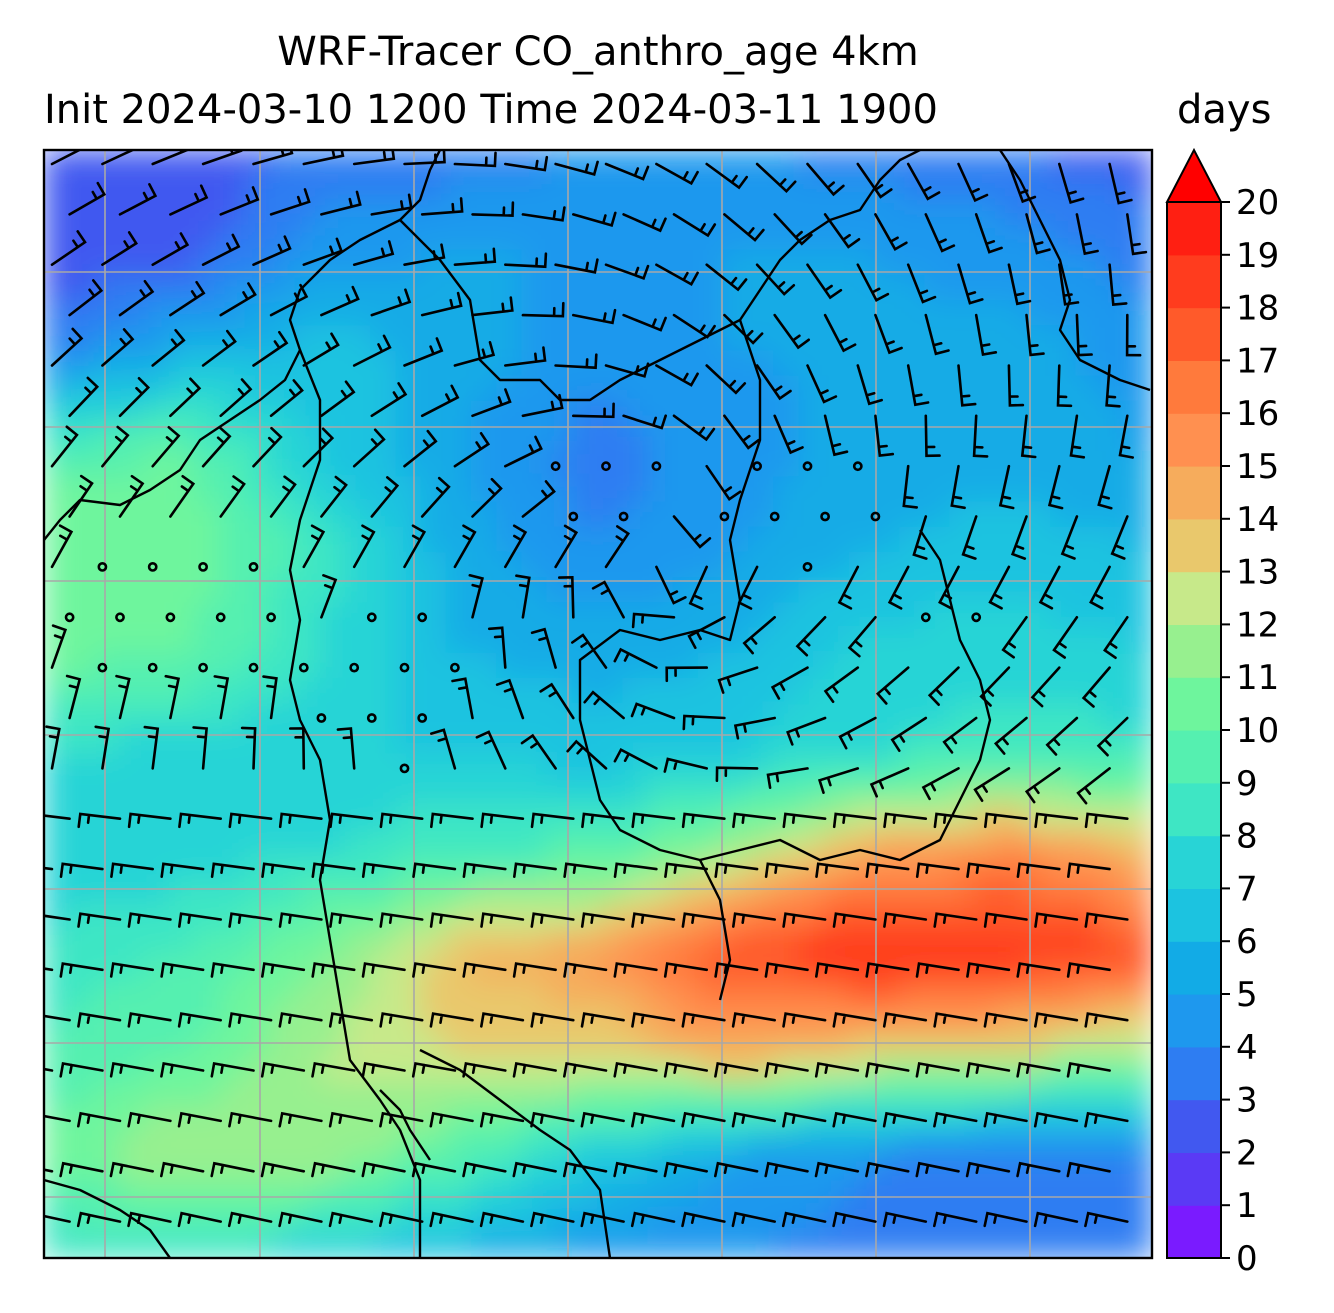 This screenshot has width=1334, height=1313. What do you see at coordinates (1257, 414) in the screenshot?
I see `colorbar-tick-label: 16` at bounding box center [1257, 414].